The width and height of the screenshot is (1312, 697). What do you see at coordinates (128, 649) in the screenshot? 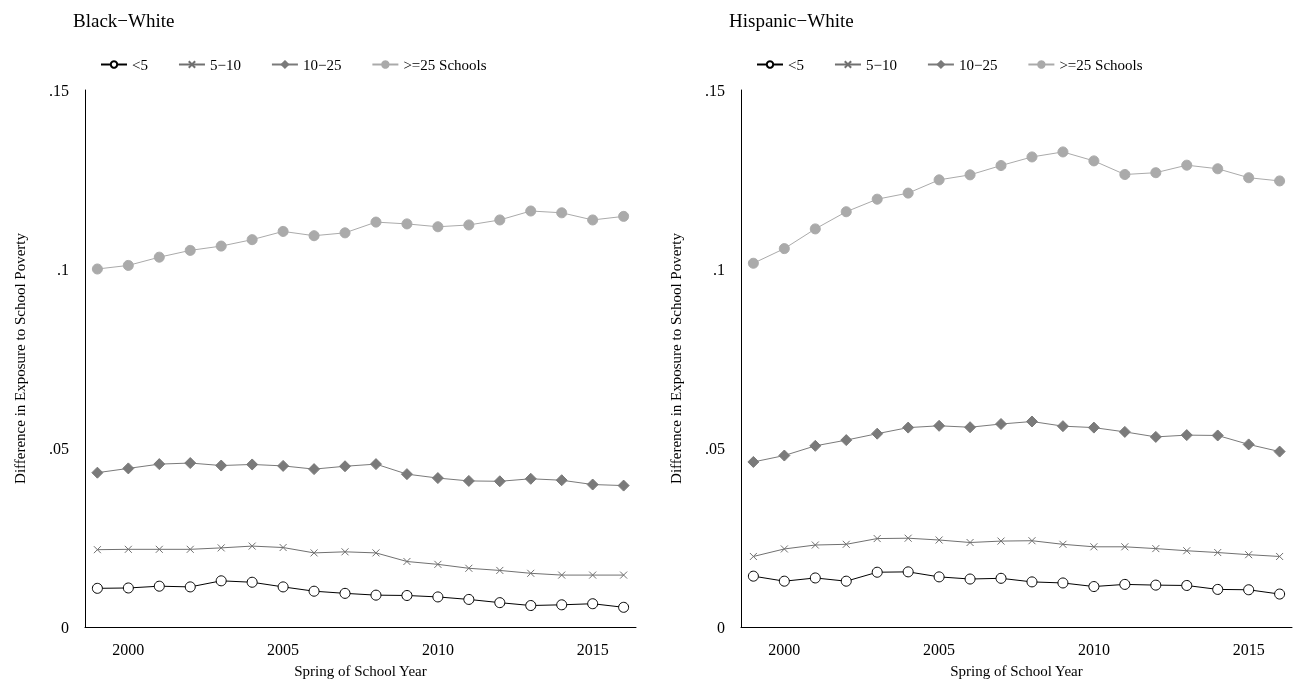
I see `x-tick-label: 2000` at bounding box center [128, 649].